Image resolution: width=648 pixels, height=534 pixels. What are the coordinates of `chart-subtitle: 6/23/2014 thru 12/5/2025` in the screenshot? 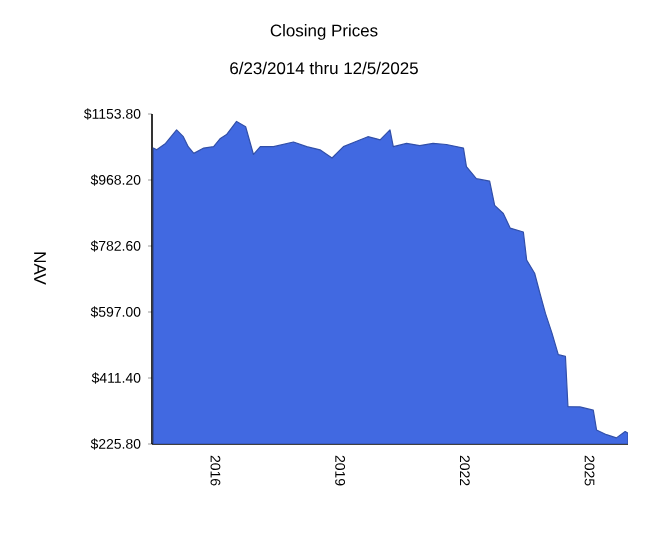 It's located at (324, 68).